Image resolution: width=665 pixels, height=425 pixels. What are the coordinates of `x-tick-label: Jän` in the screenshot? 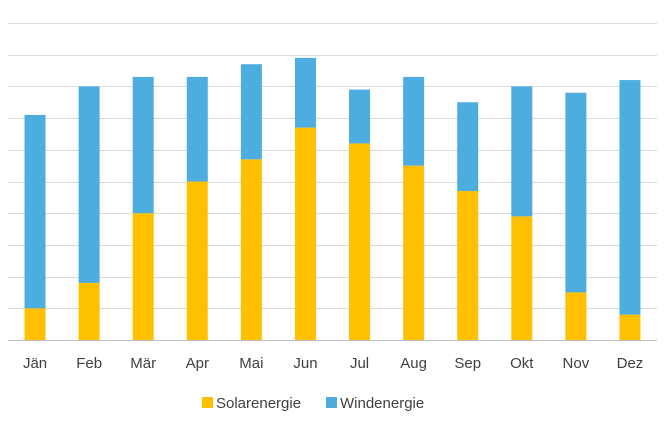 It's located at (35, 363).